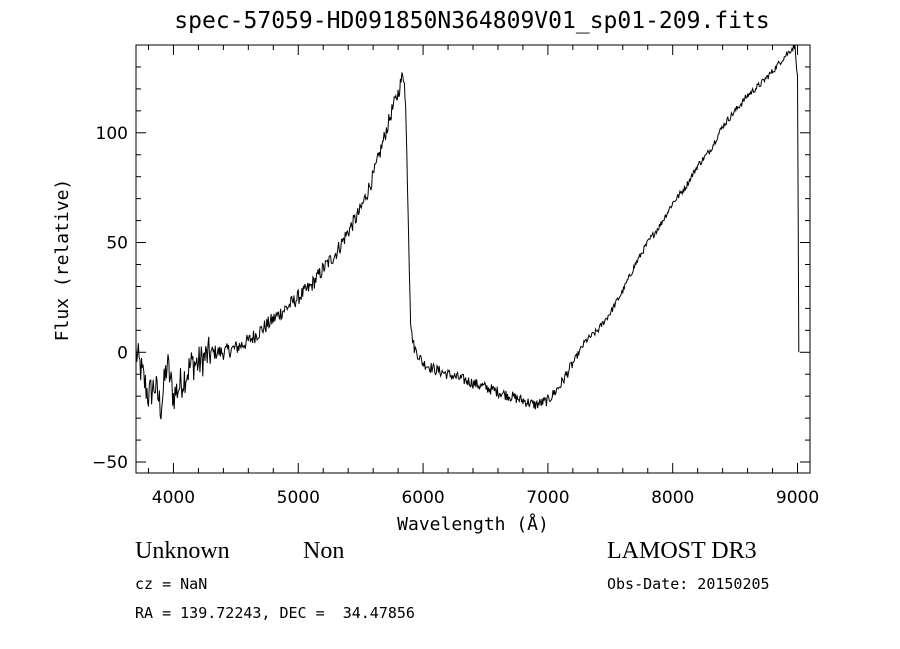 The width and height of the screenshot is (900, 649). I want to click on x-tick-label: 7000, so click(547, 498).